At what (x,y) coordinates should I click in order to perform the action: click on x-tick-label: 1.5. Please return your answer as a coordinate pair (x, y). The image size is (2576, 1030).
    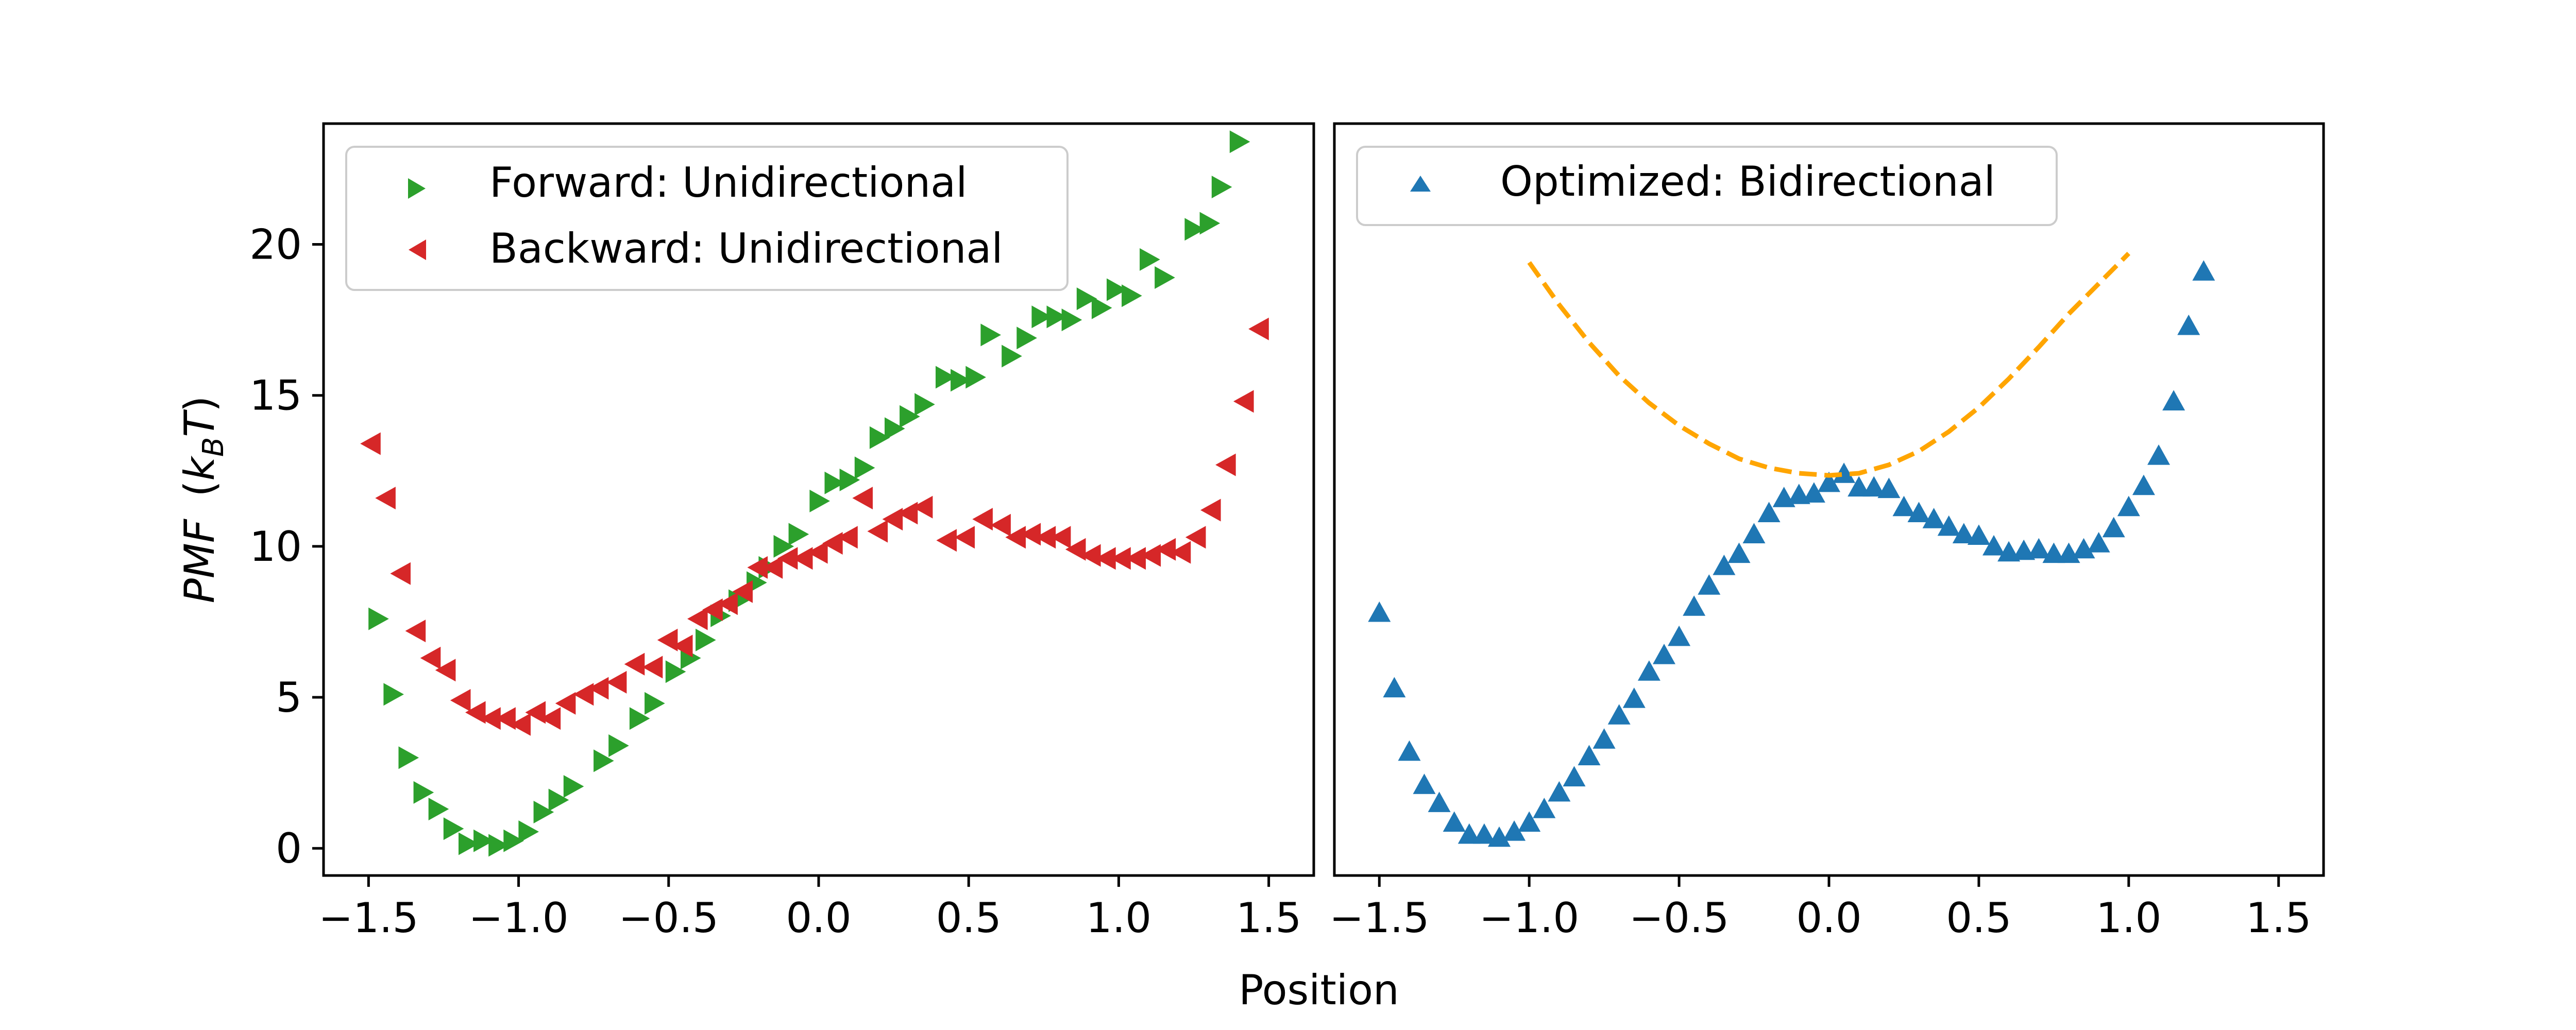
    Looking at the image, I should click on (1268, 918).